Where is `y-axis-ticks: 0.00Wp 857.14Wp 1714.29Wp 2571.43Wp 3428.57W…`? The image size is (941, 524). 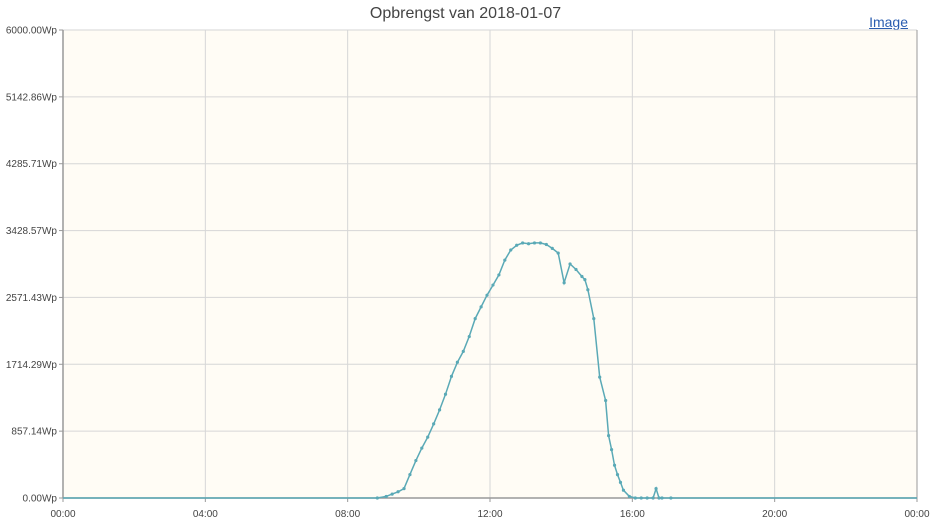
y-axis-ticks: 0.00Wp 857.14Wp 1714.29Wp 2571.43Wp 3428.57W… is located at coordinates (34, 265).